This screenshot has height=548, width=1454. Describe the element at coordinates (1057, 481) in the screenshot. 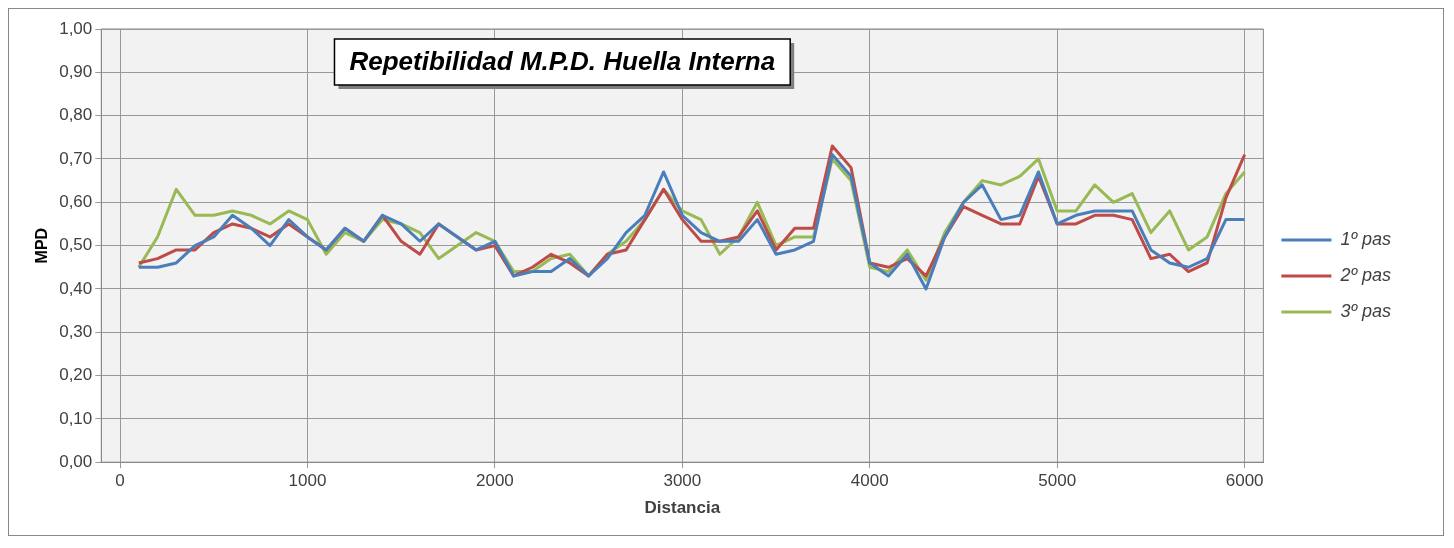

I see `x-tick-label: 5000` at that location.